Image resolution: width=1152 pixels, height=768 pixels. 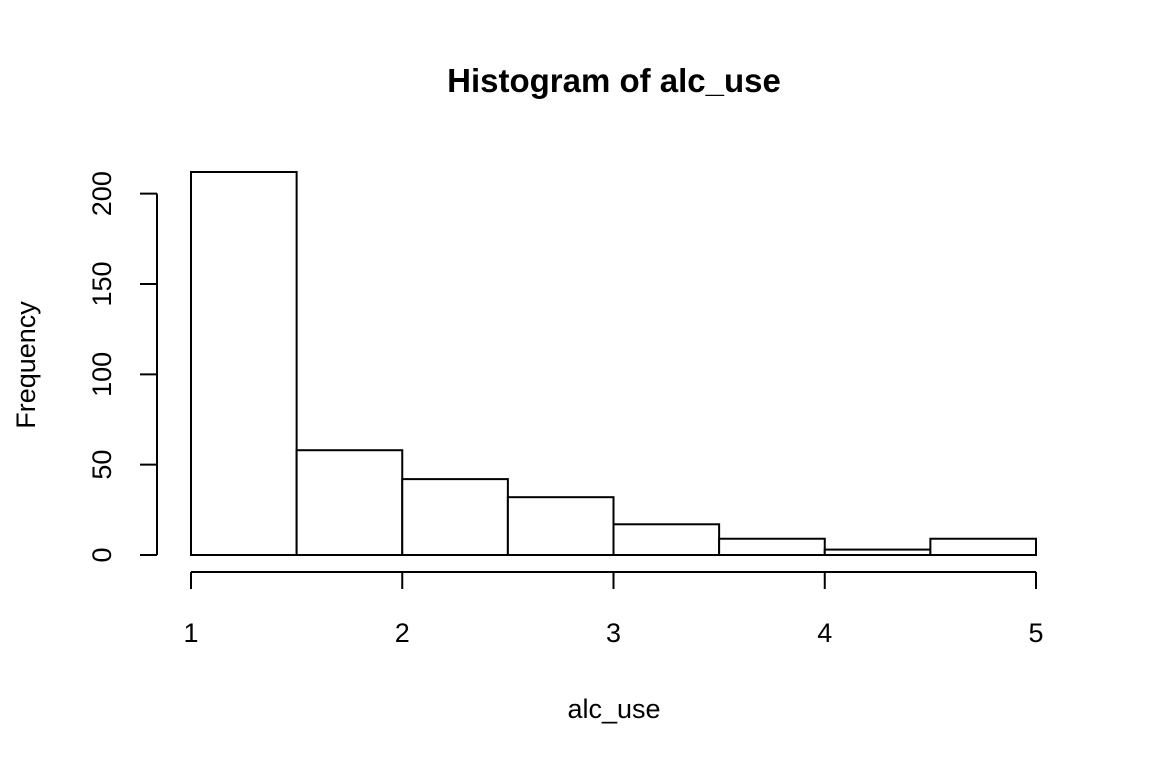 I want to click on x-tick-label-2: 3, so click(x=613, y=633).